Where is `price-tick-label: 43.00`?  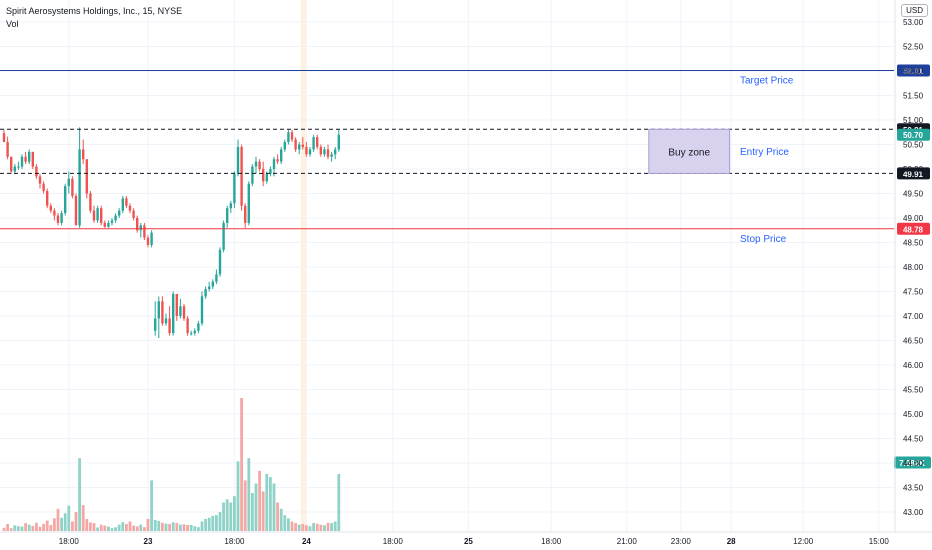 price-tick-label: 43.00 is located at coordinates (913, 512).